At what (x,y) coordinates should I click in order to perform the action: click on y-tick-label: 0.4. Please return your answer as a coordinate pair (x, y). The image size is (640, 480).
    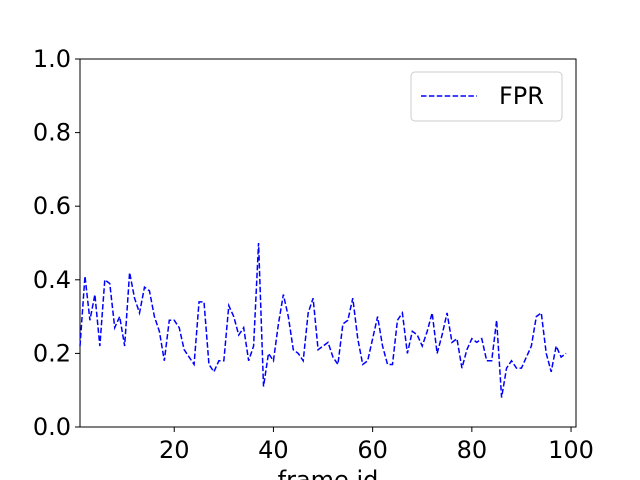
    Looking at the image, I should click on (52, 280).